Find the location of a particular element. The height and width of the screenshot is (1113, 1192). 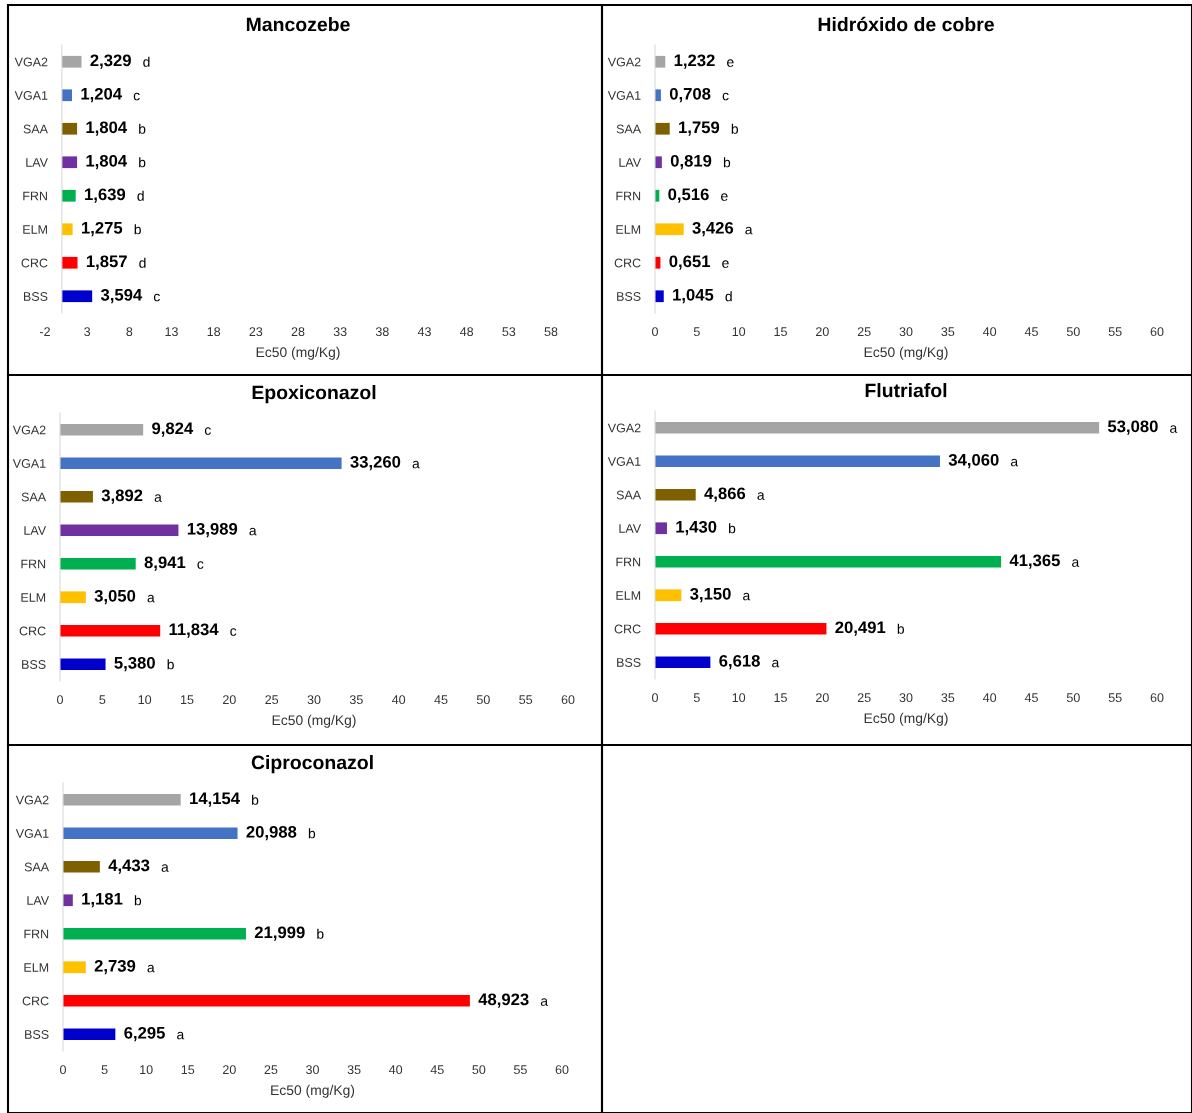

chart-title: Flutriafol is located at coordinates (906, 390).